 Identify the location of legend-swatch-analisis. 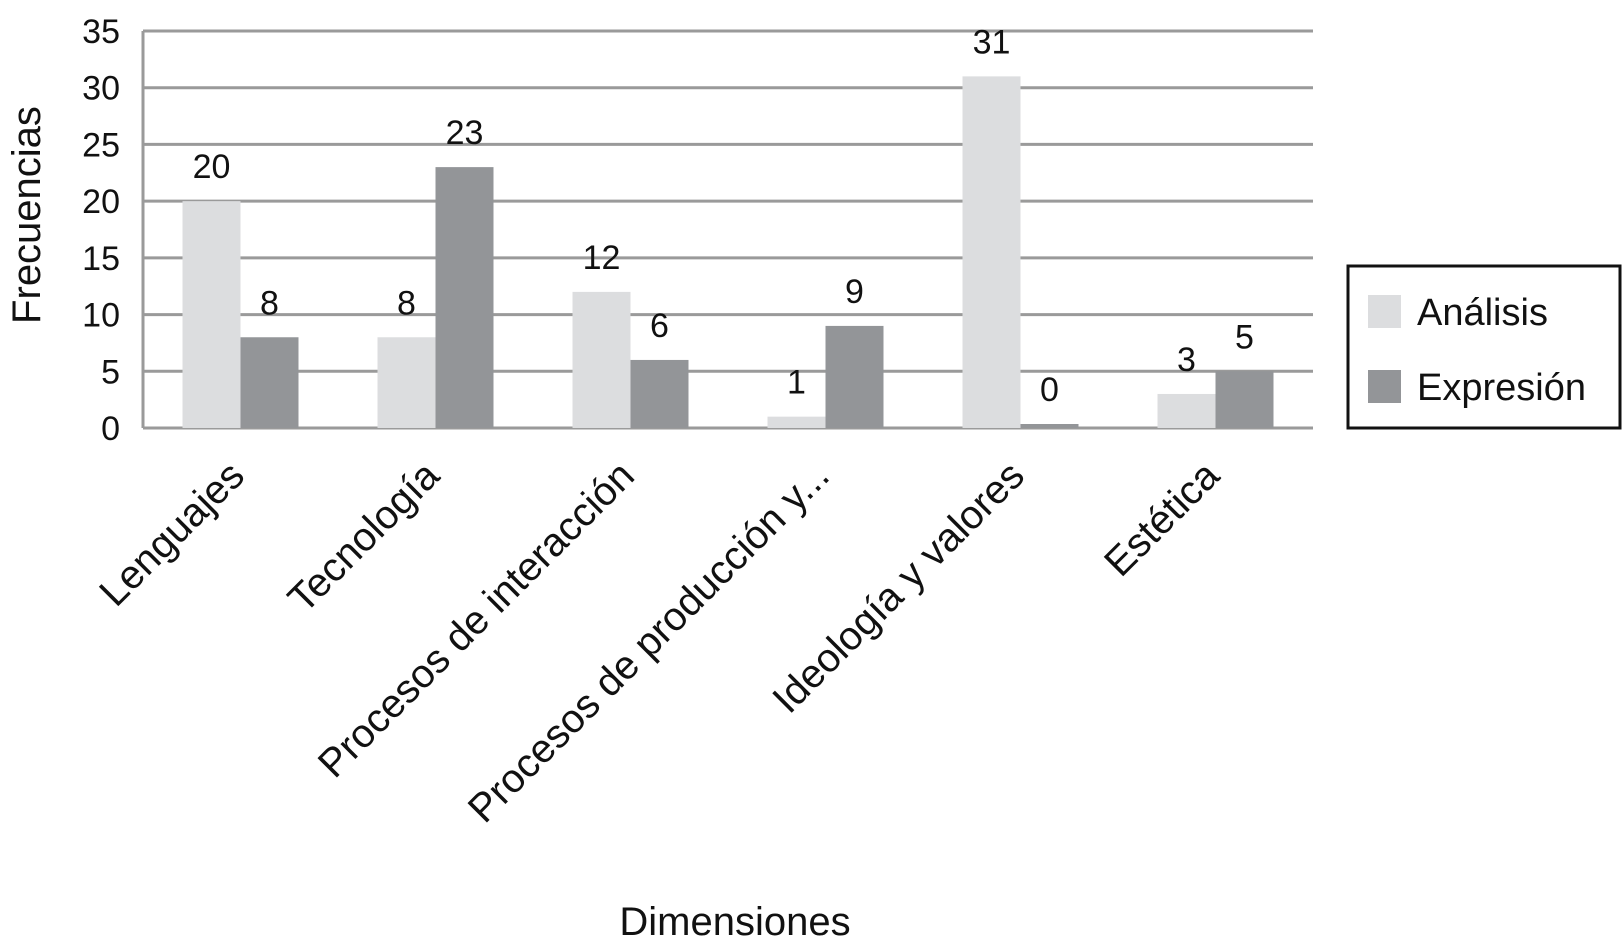
(1384, 311).